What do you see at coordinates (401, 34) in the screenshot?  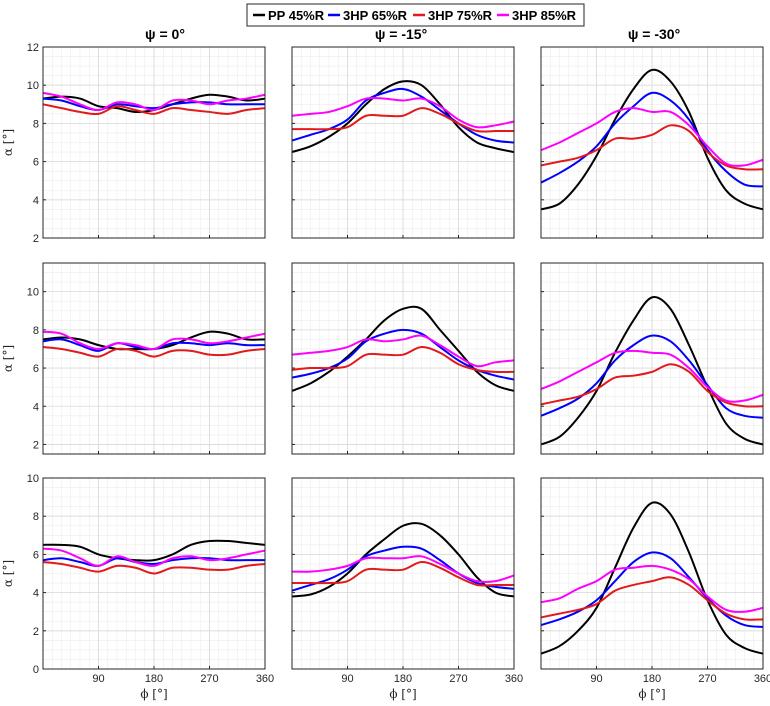 I see `column-title-psi-minus-15: ψ = -15°` at bounding box center [401, 34].